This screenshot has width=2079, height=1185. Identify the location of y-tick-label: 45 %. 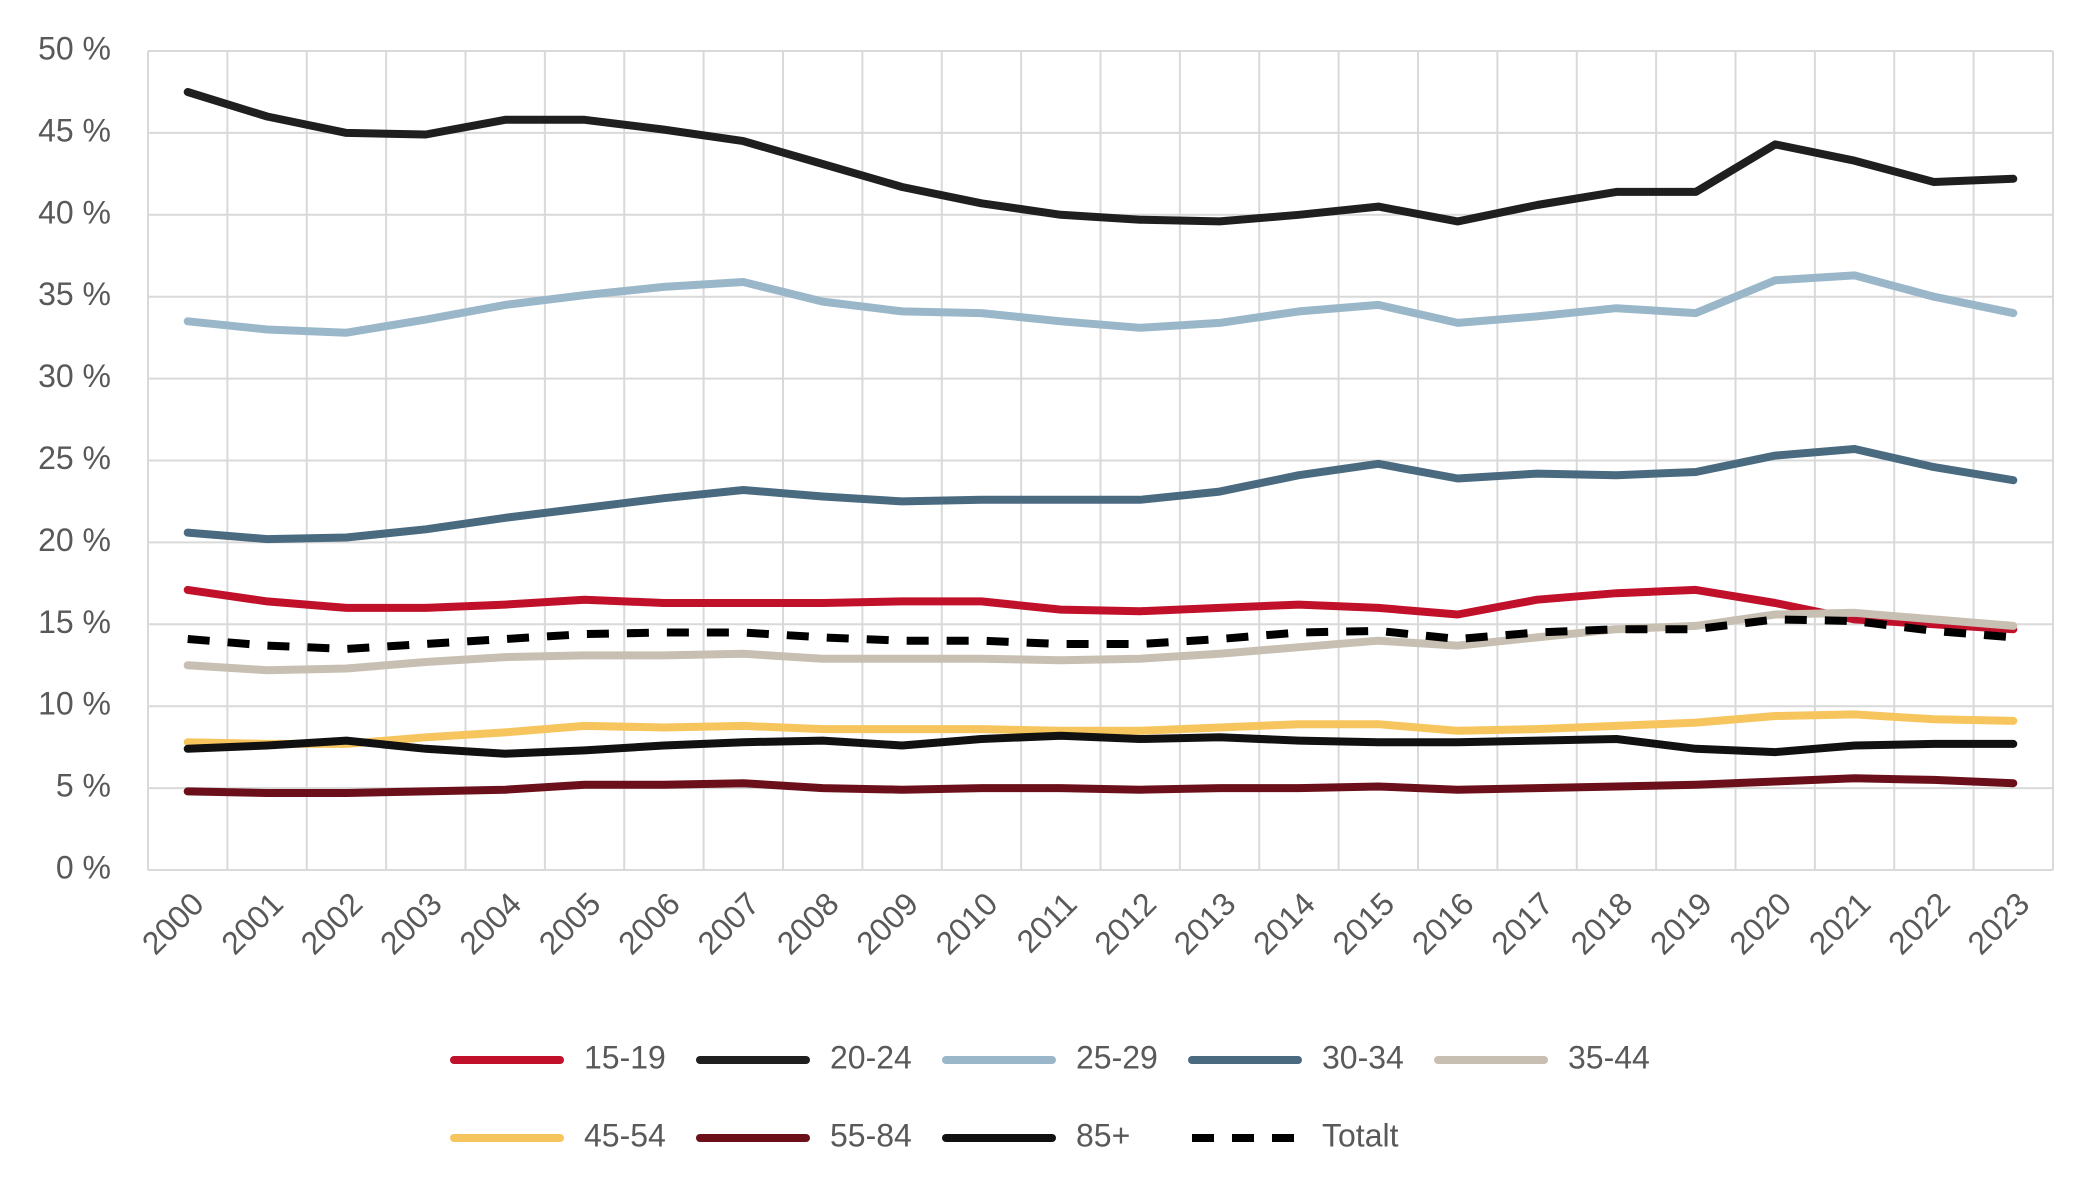
(74, 130).